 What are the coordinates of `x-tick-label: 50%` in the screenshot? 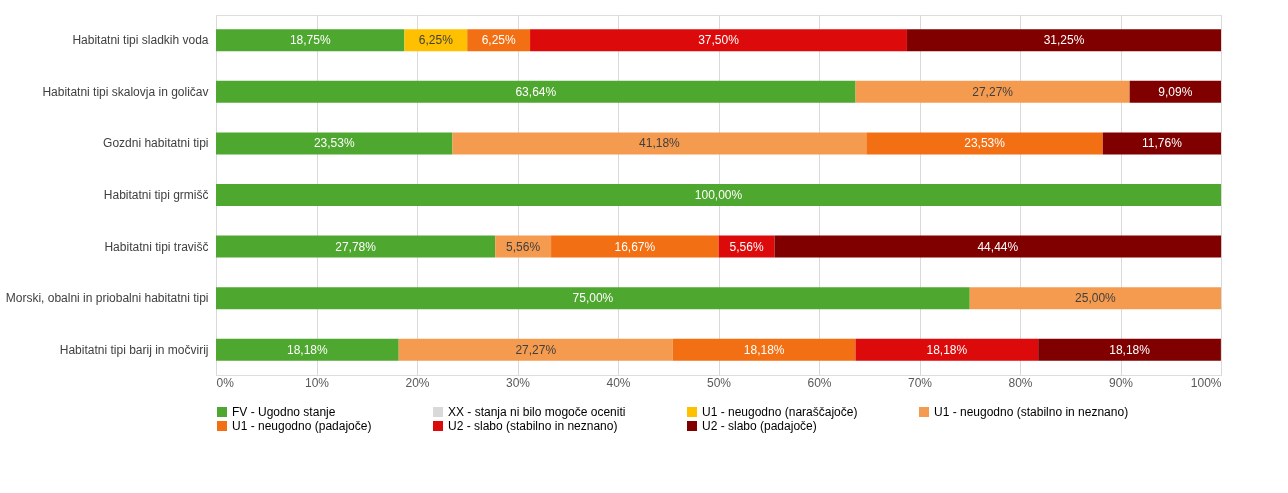 It's located at (719, 382).